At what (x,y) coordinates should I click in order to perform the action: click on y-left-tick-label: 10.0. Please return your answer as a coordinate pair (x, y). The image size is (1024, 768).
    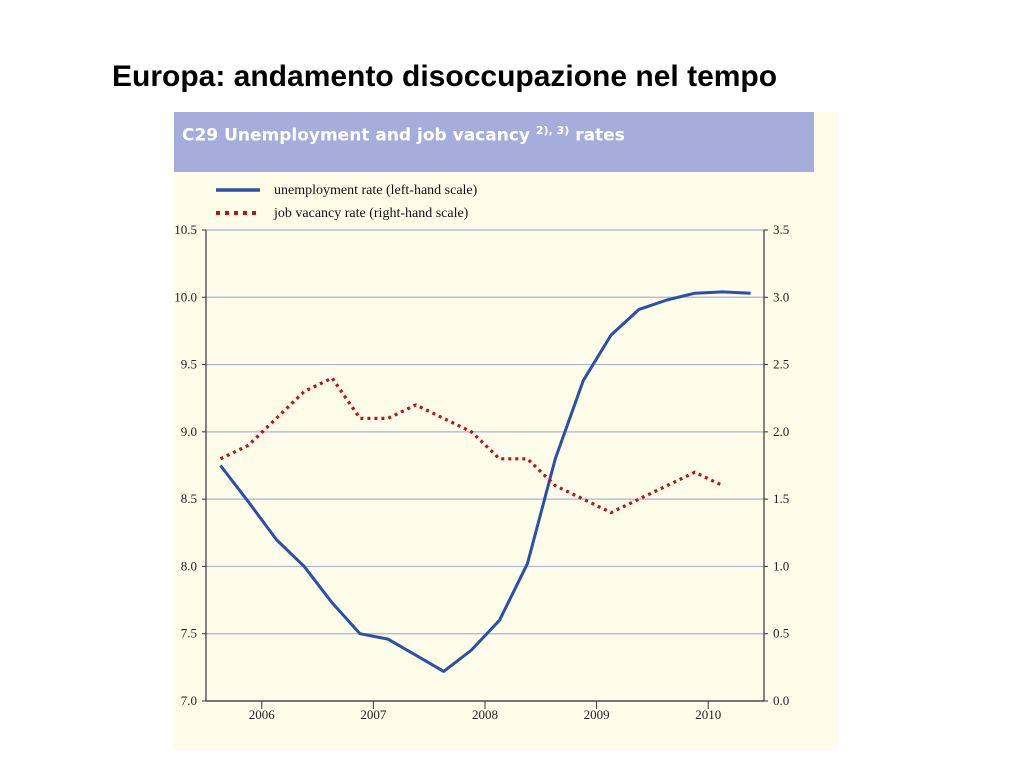
    Looking at the image, I should click on (185, 296).